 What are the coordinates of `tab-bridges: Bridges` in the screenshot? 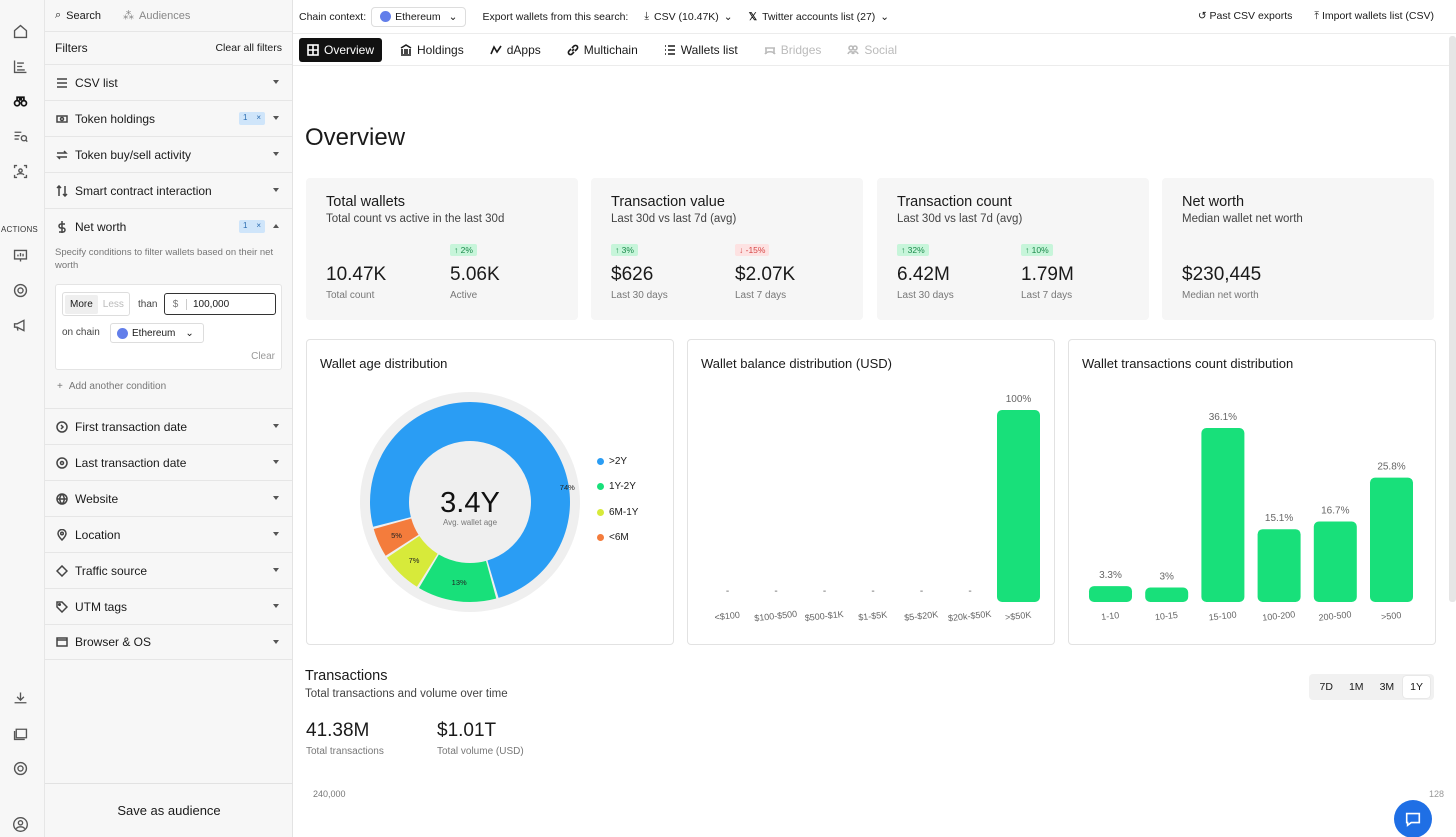 It's located at (793, 50).